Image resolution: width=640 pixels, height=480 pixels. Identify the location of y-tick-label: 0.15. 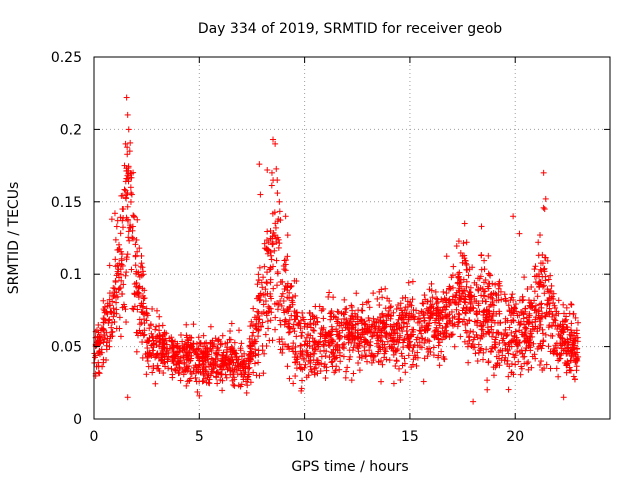
(66, 203).